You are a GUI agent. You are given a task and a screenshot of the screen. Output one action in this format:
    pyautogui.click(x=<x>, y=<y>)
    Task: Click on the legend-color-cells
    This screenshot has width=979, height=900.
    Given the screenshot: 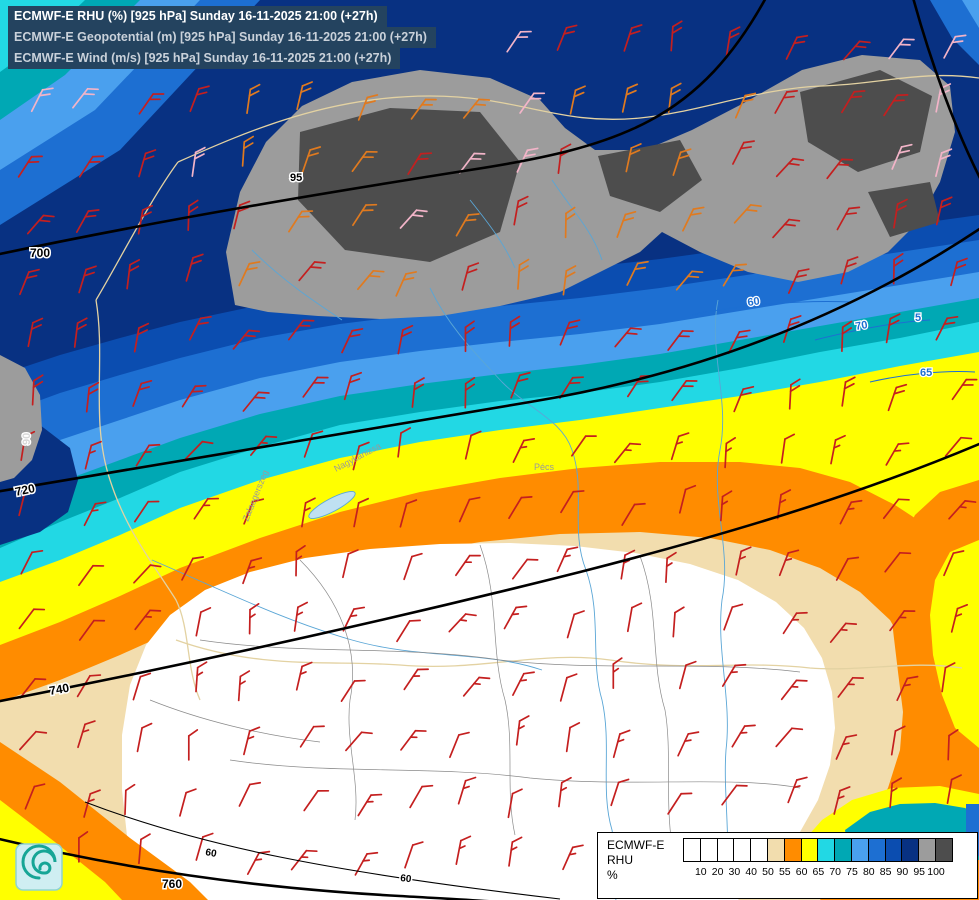 What is the action you would take?
    pyautogui.click(x=818, y=850)
    